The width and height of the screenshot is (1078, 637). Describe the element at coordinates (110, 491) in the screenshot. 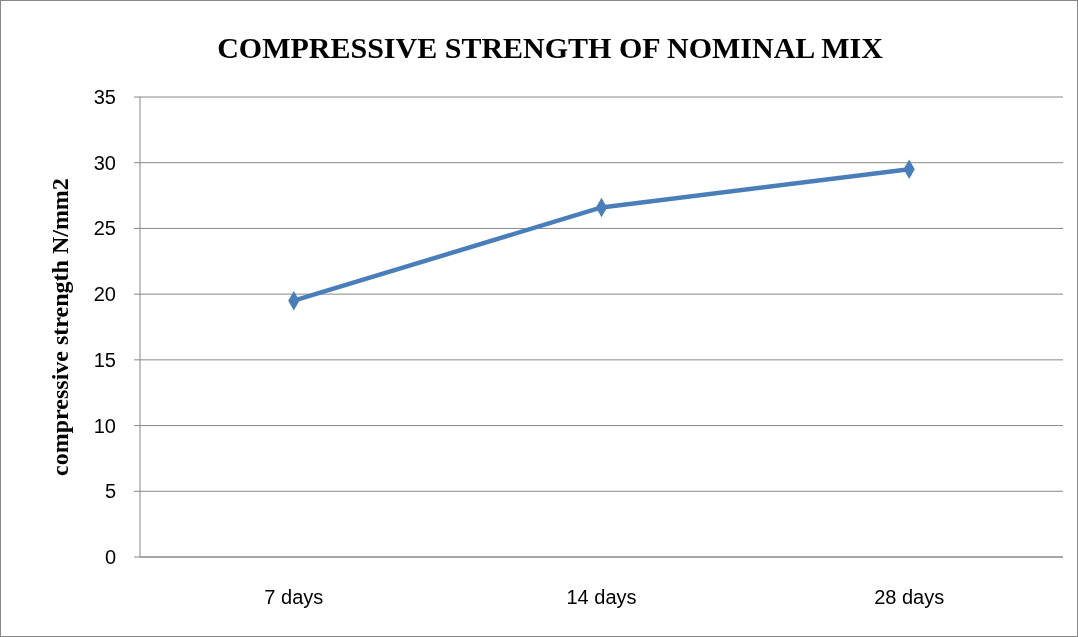

I see `y-tick-label: 5` at that location.